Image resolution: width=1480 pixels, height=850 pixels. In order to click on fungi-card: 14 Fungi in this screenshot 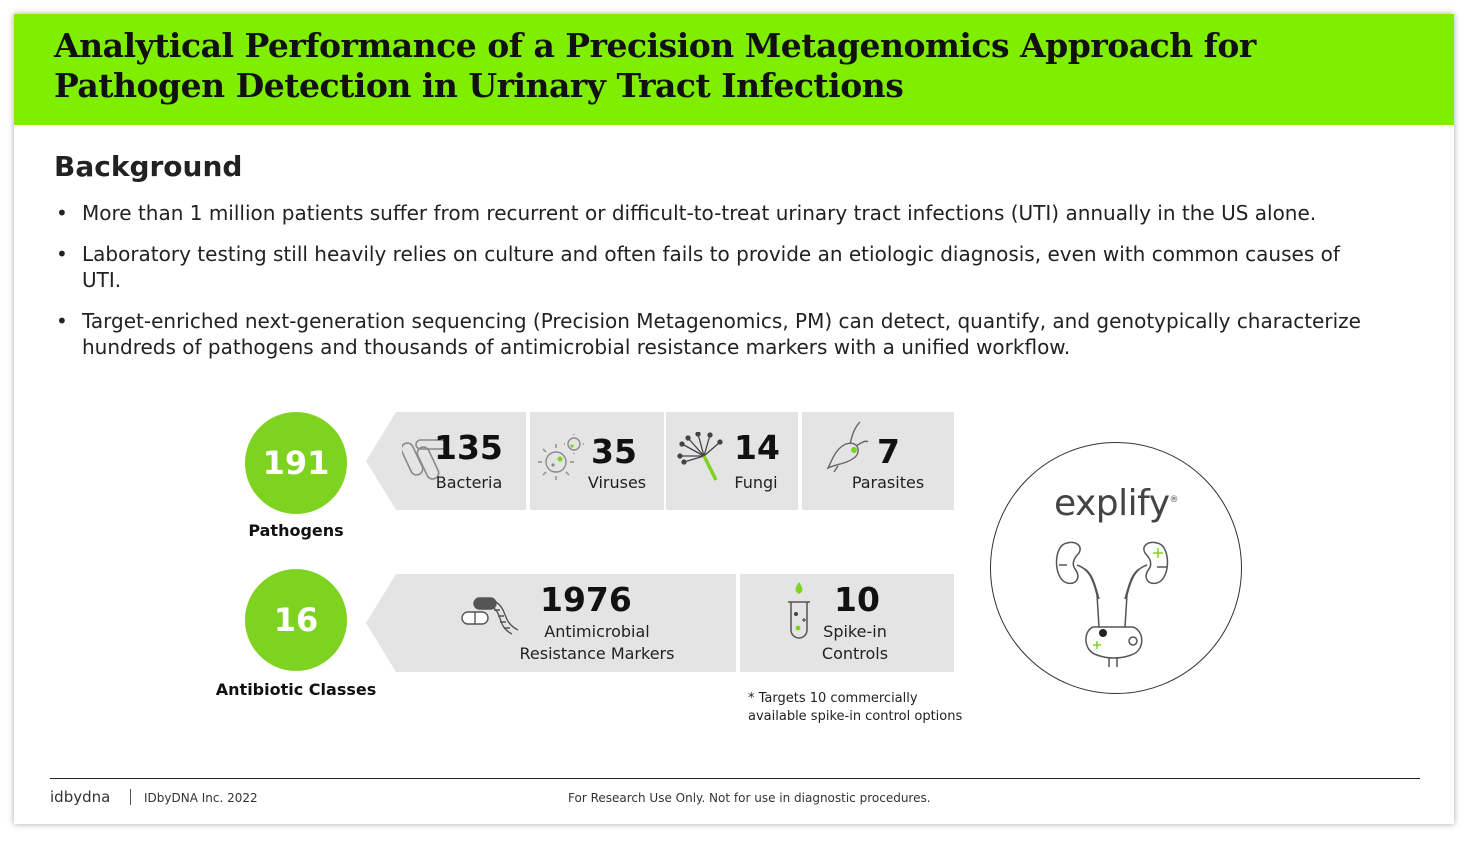, I will do `click(732, 461)`.